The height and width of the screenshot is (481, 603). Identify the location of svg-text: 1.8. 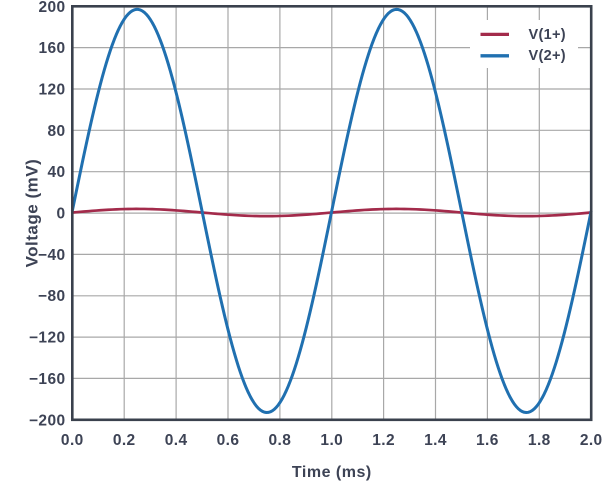
(539, 440).